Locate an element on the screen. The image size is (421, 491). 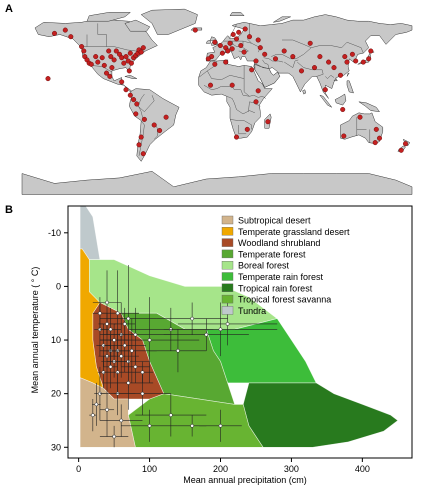
biome-region is located at coordinates (195, 420).